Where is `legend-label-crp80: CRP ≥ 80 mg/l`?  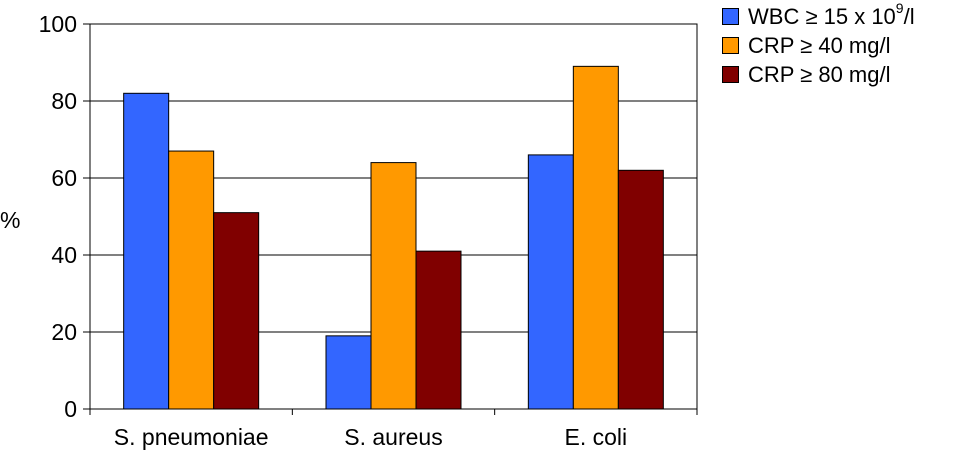 legend-label-crp80: CRP ≥ 80 mg/l is located at coordinates (819, 74).